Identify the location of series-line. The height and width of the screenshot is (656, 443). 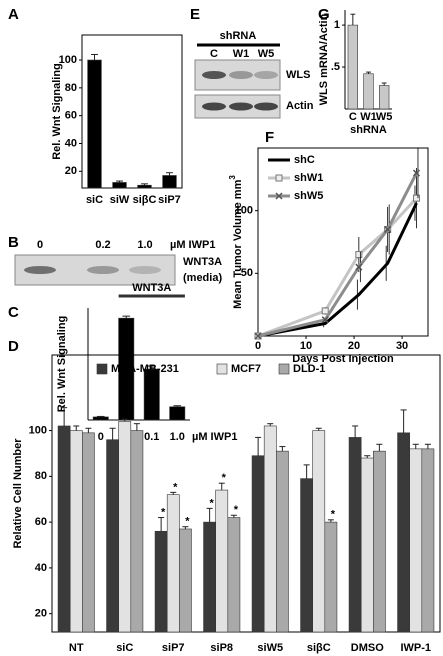
(337, 270).